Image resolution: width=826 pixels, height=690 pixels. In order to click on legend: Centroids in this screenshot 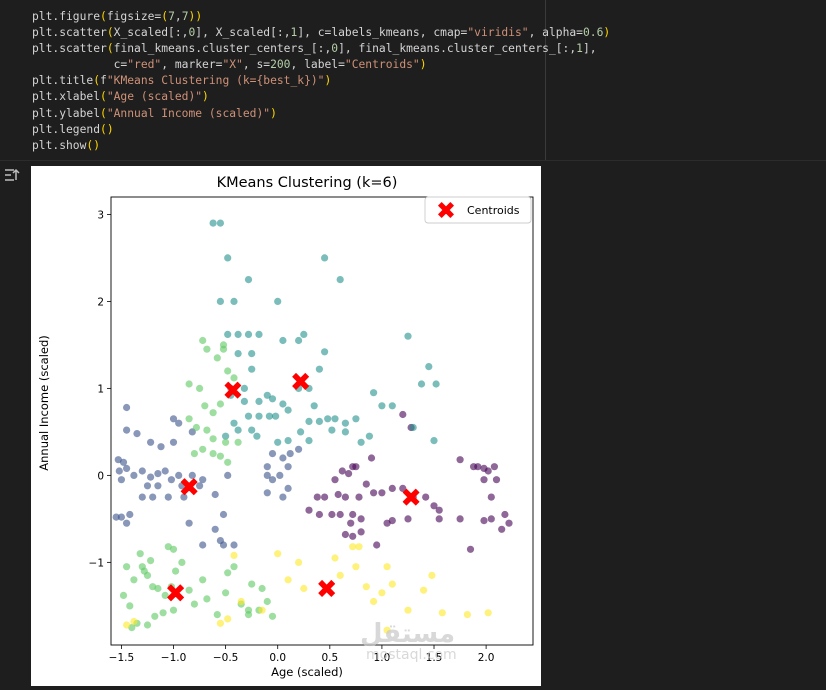, I will do `click(478, 210)`.